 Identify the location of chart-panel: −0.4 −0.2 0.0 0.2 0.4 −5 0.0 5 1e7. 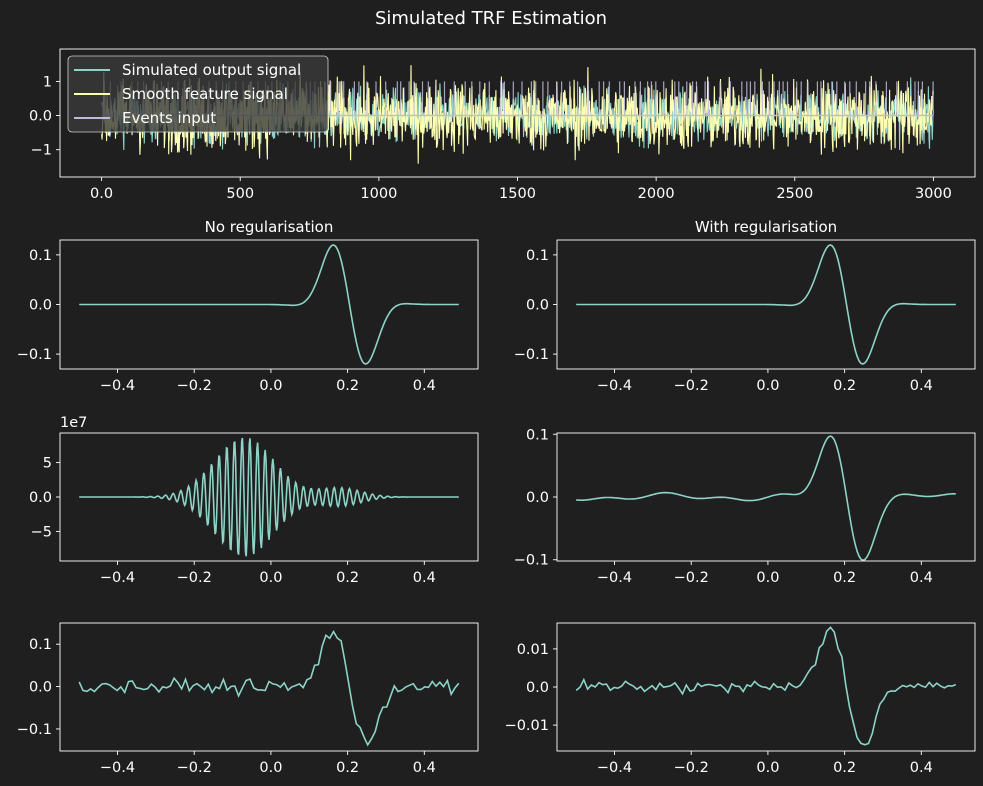
(254, 500).